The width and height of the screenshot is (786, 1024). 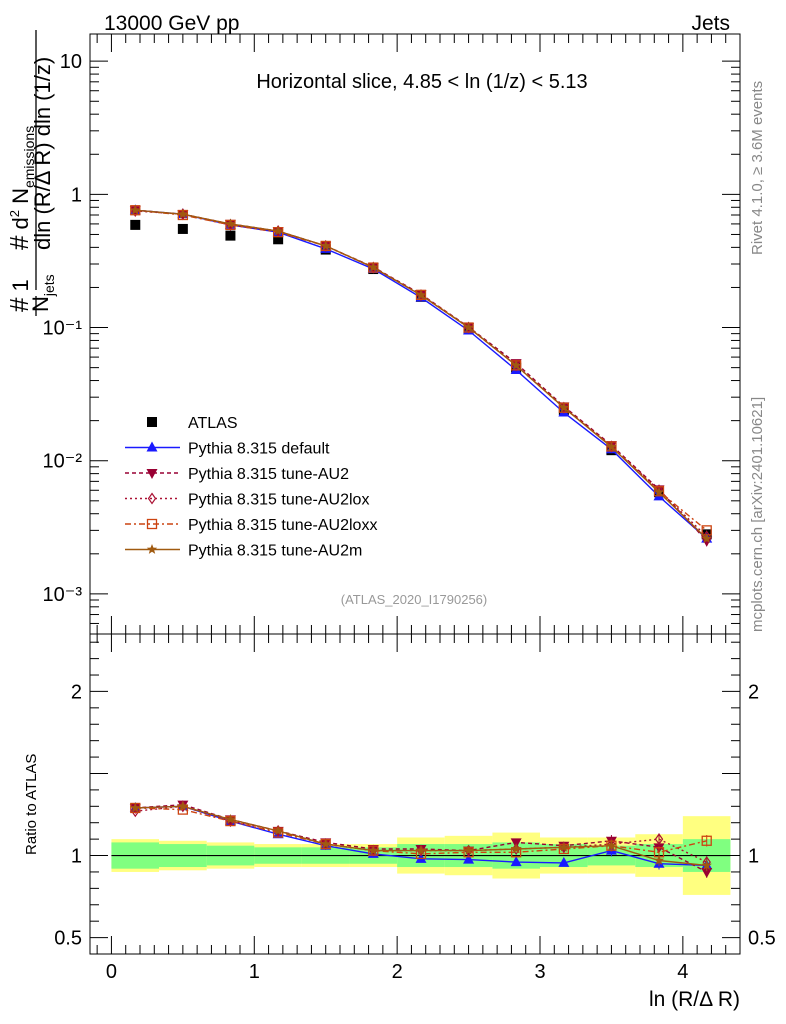 What do you see at coordinates (63, 462) in the screenshot?
I see `main-y-tick-label: 10⁻²` at bounding box center [63, 462].